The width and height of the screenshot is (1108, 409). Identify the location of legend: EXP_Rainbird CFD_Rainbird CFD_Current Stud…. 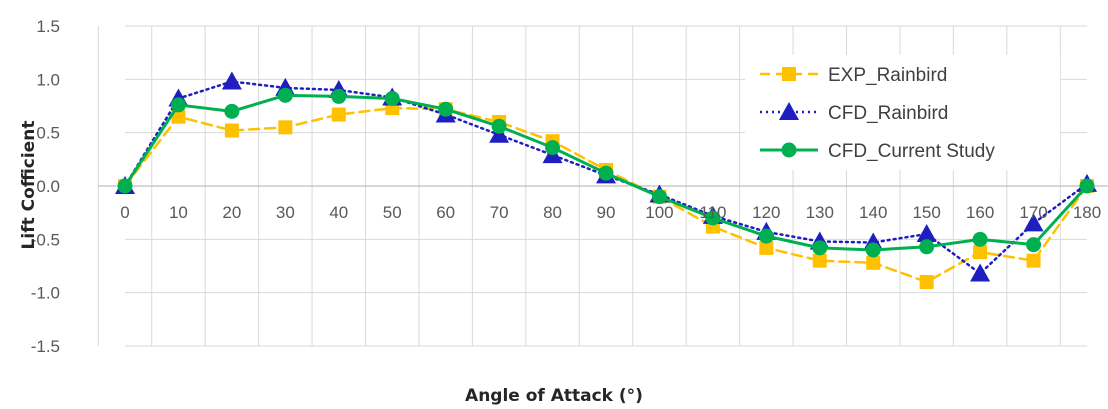
(902, 112).